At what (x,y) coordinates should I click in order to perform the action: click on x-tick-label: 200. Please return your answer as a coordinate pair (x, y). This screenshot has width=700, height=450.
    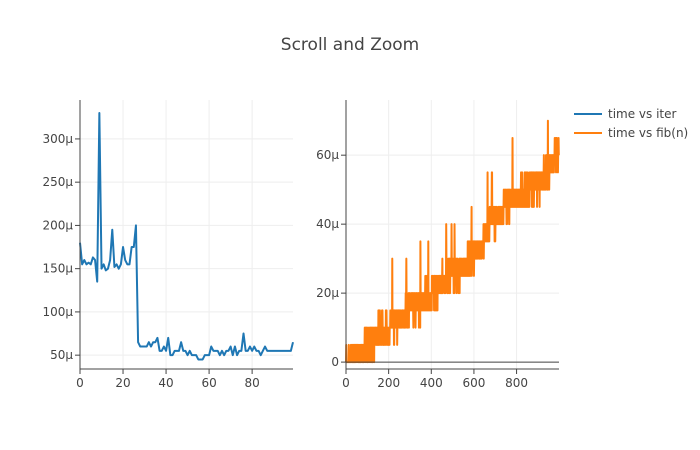
    Looking at the image, I should click on (388, 383).